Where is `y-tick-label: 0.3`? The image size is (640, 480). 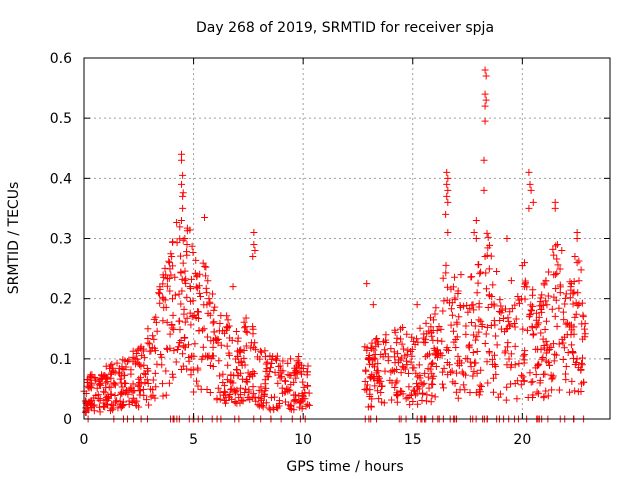 y-tick-label: 0.3 is located at coordinates (61, 240).